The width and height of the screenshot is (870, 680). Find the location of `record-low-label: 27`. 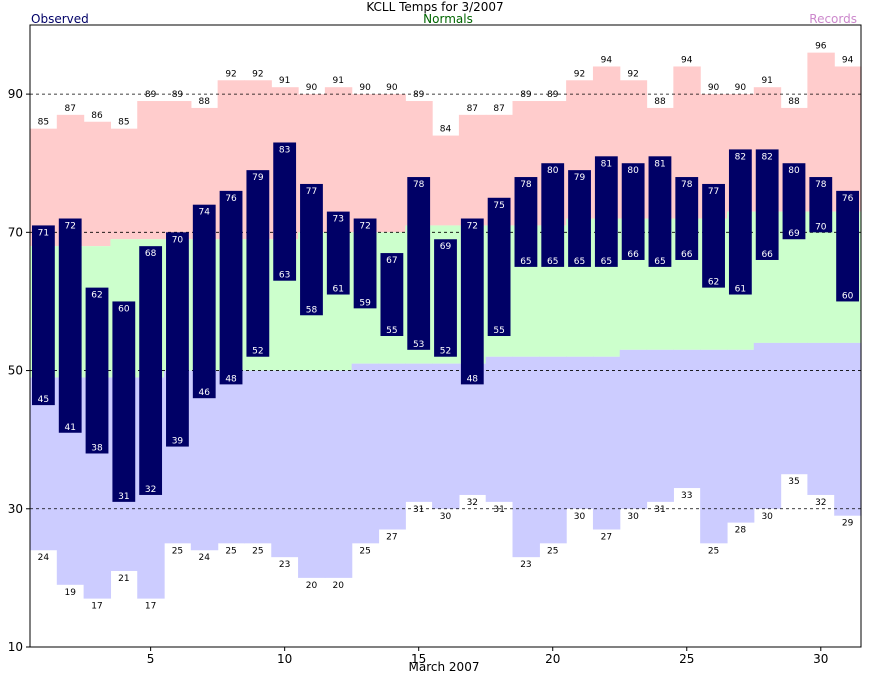

record-low-label: 27 is located at coordinates (391, 538).